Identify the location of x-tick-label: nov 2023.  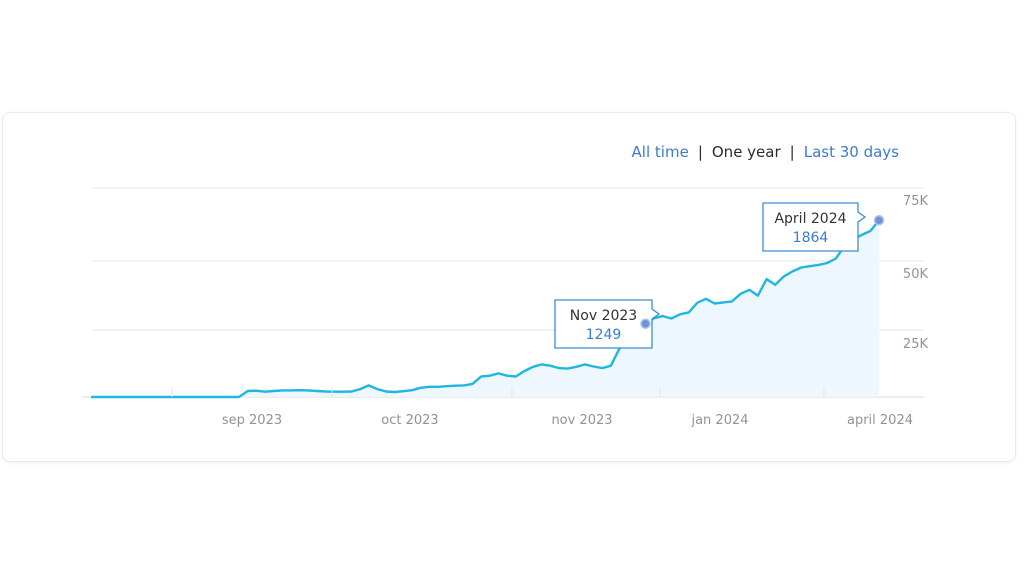
(581, 420).